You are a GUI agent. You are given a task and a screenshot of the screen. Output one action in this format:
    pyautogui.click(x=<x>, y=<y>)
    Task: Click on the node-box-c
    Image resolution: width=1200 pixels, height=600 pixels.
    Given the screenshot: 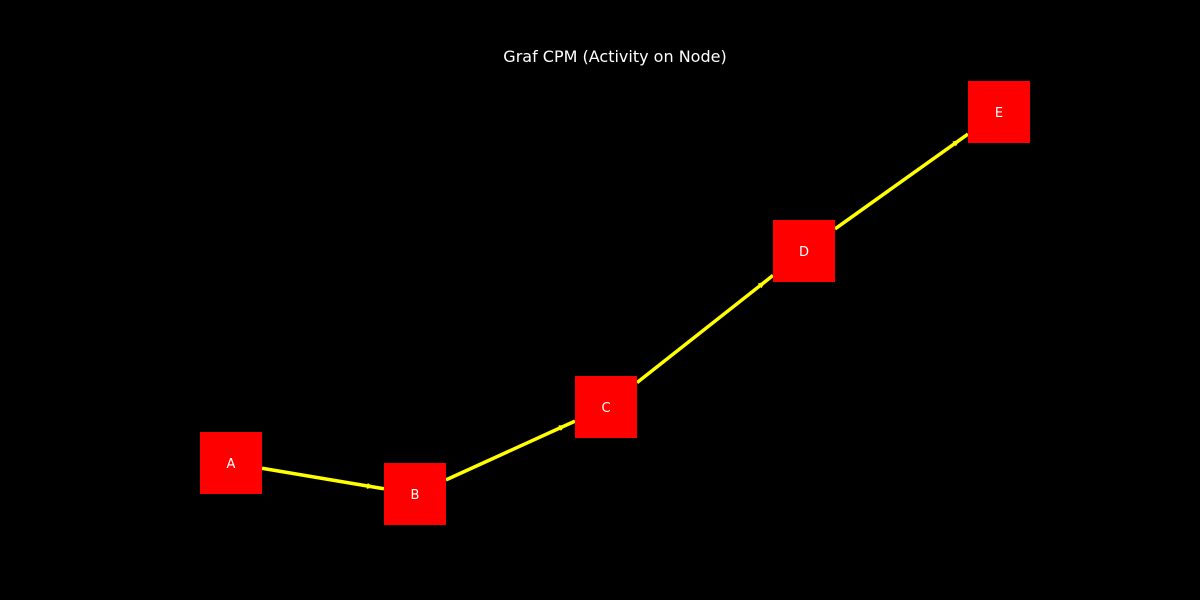 What is the action you would take?
    pyautogui.click(x=606, y=407)
    